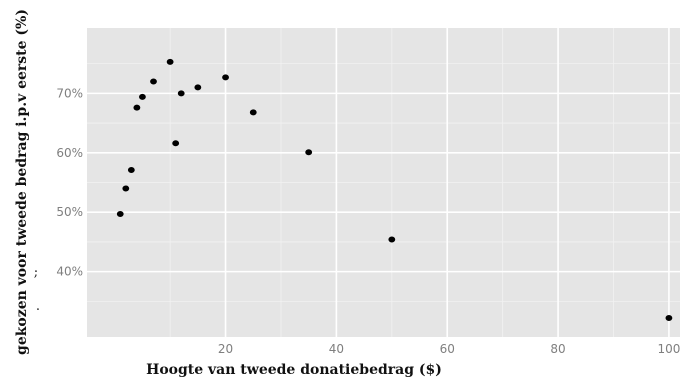 The image size is (680, 378). What do you see at coordinates (225, 349) in the screenshot?
I see `x-tick-label: 20` at bounding box center [225, 349].